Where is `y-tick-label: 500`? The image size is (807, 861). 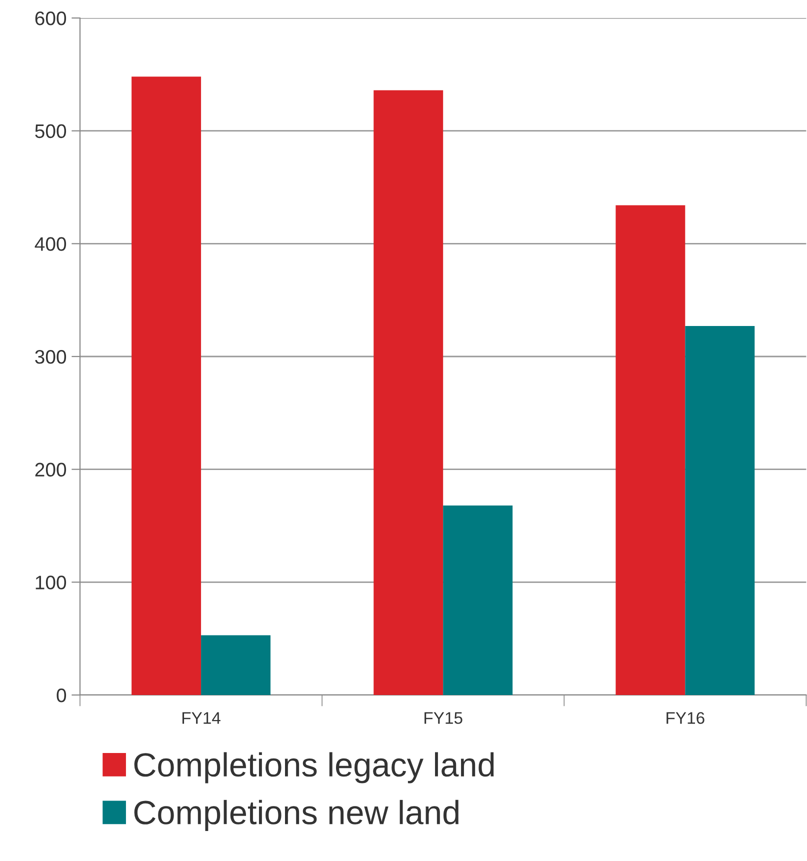 y-tick-label: 500 is located at coordinates (50, 131).